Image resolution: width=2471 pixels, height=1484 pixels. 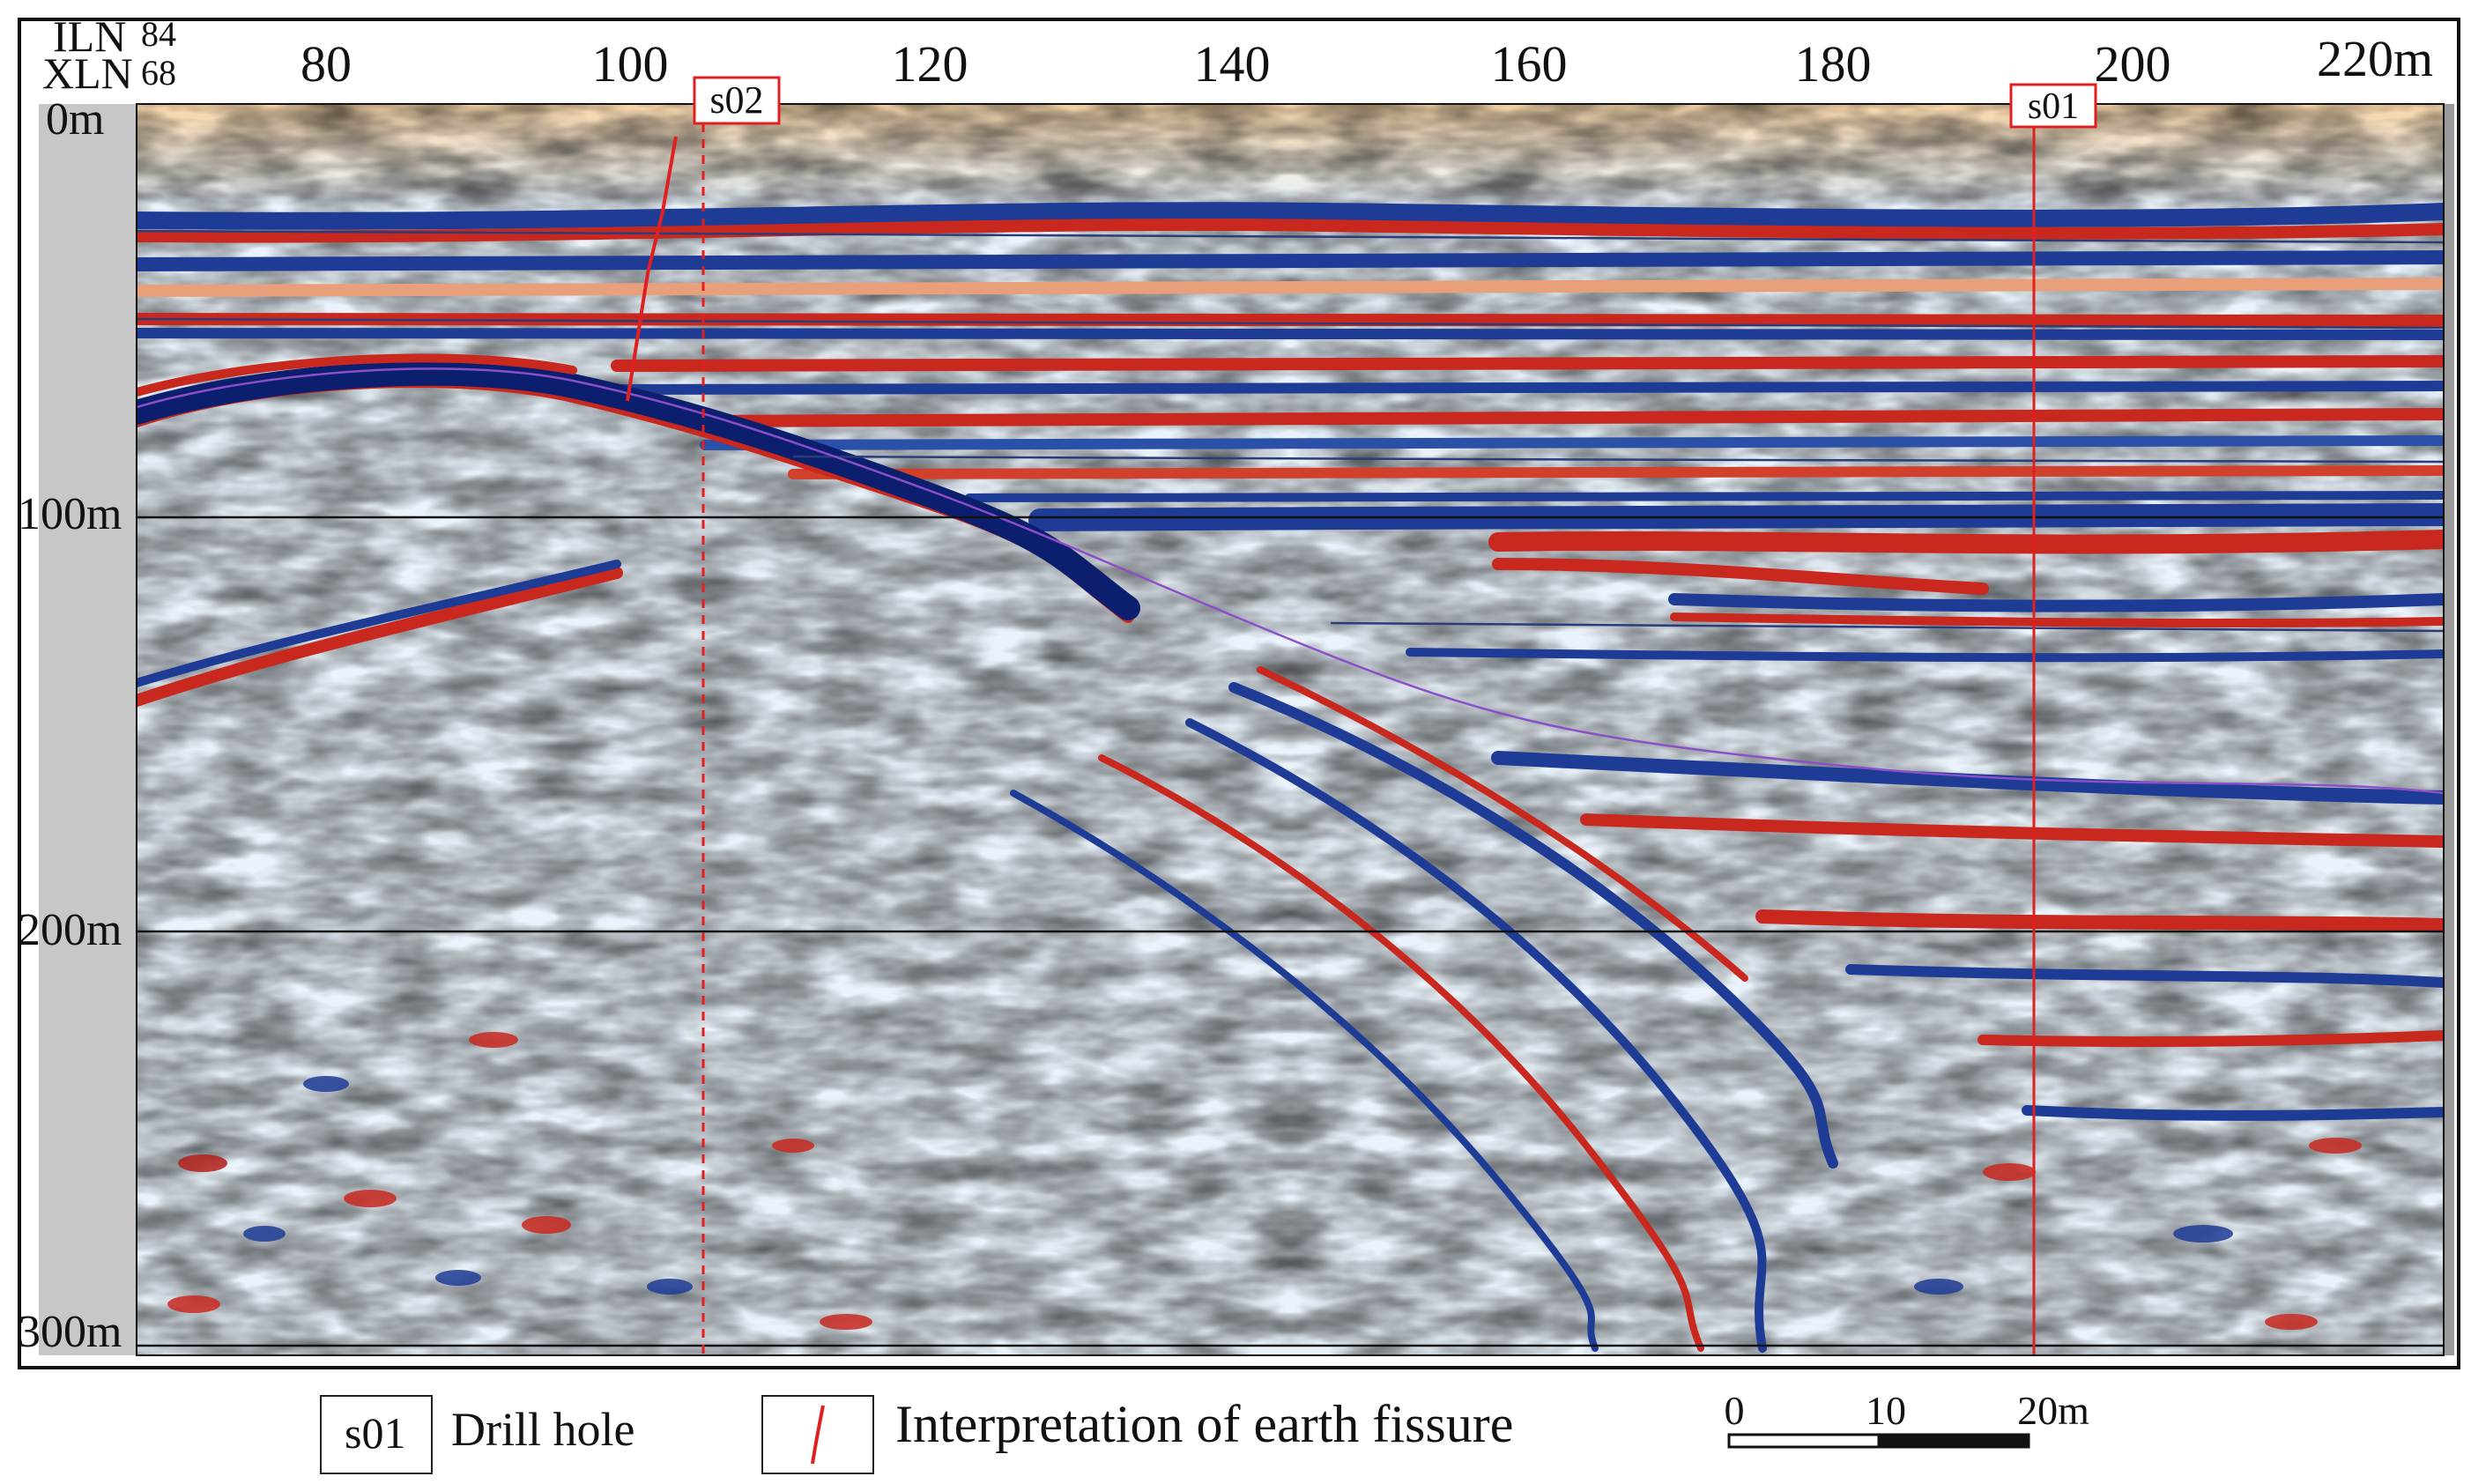 I want to click on x-tick-180: 180, so click(x=1833, y=64).